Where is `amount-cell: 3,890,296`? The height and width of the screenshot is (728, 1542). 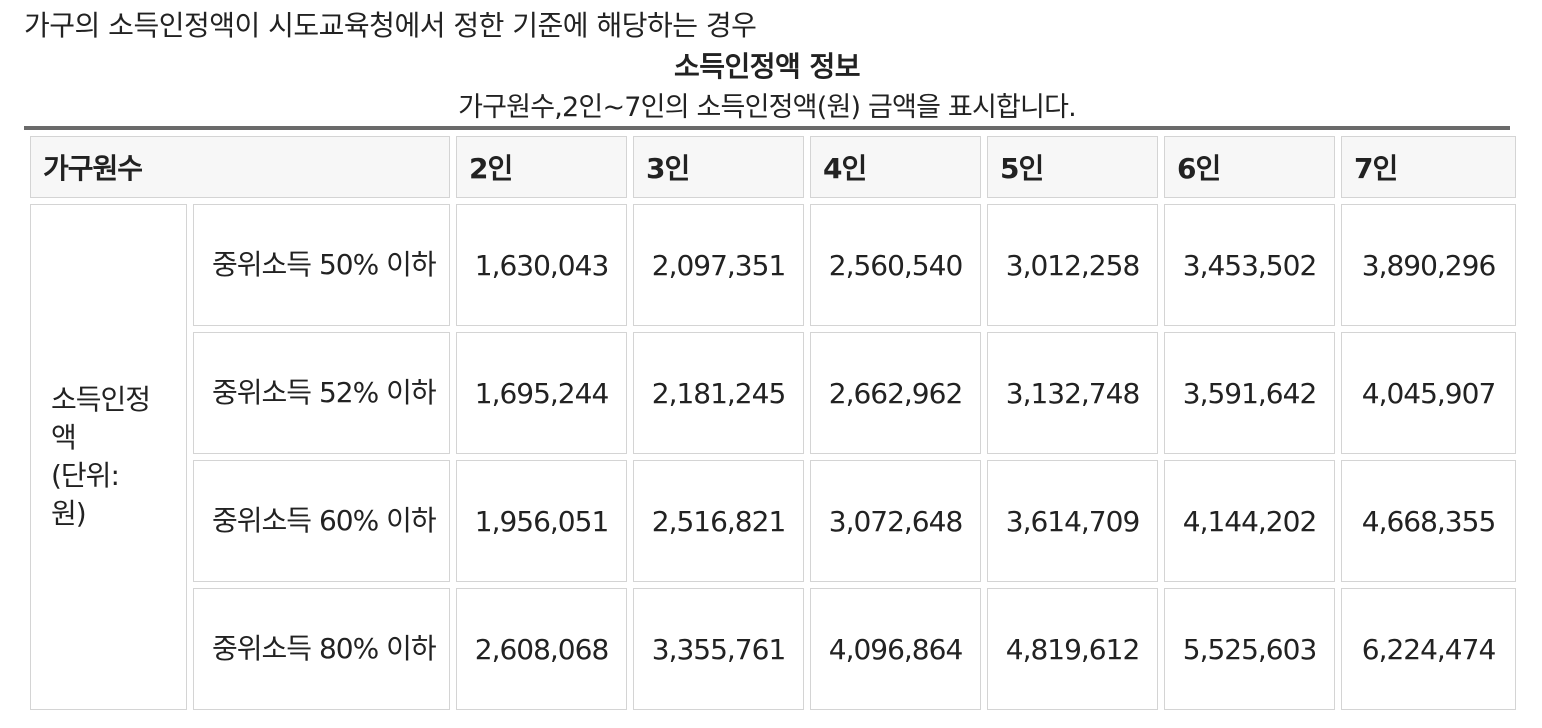 amount-cell: 3,890,296 is located at coordinates (1429, 265).